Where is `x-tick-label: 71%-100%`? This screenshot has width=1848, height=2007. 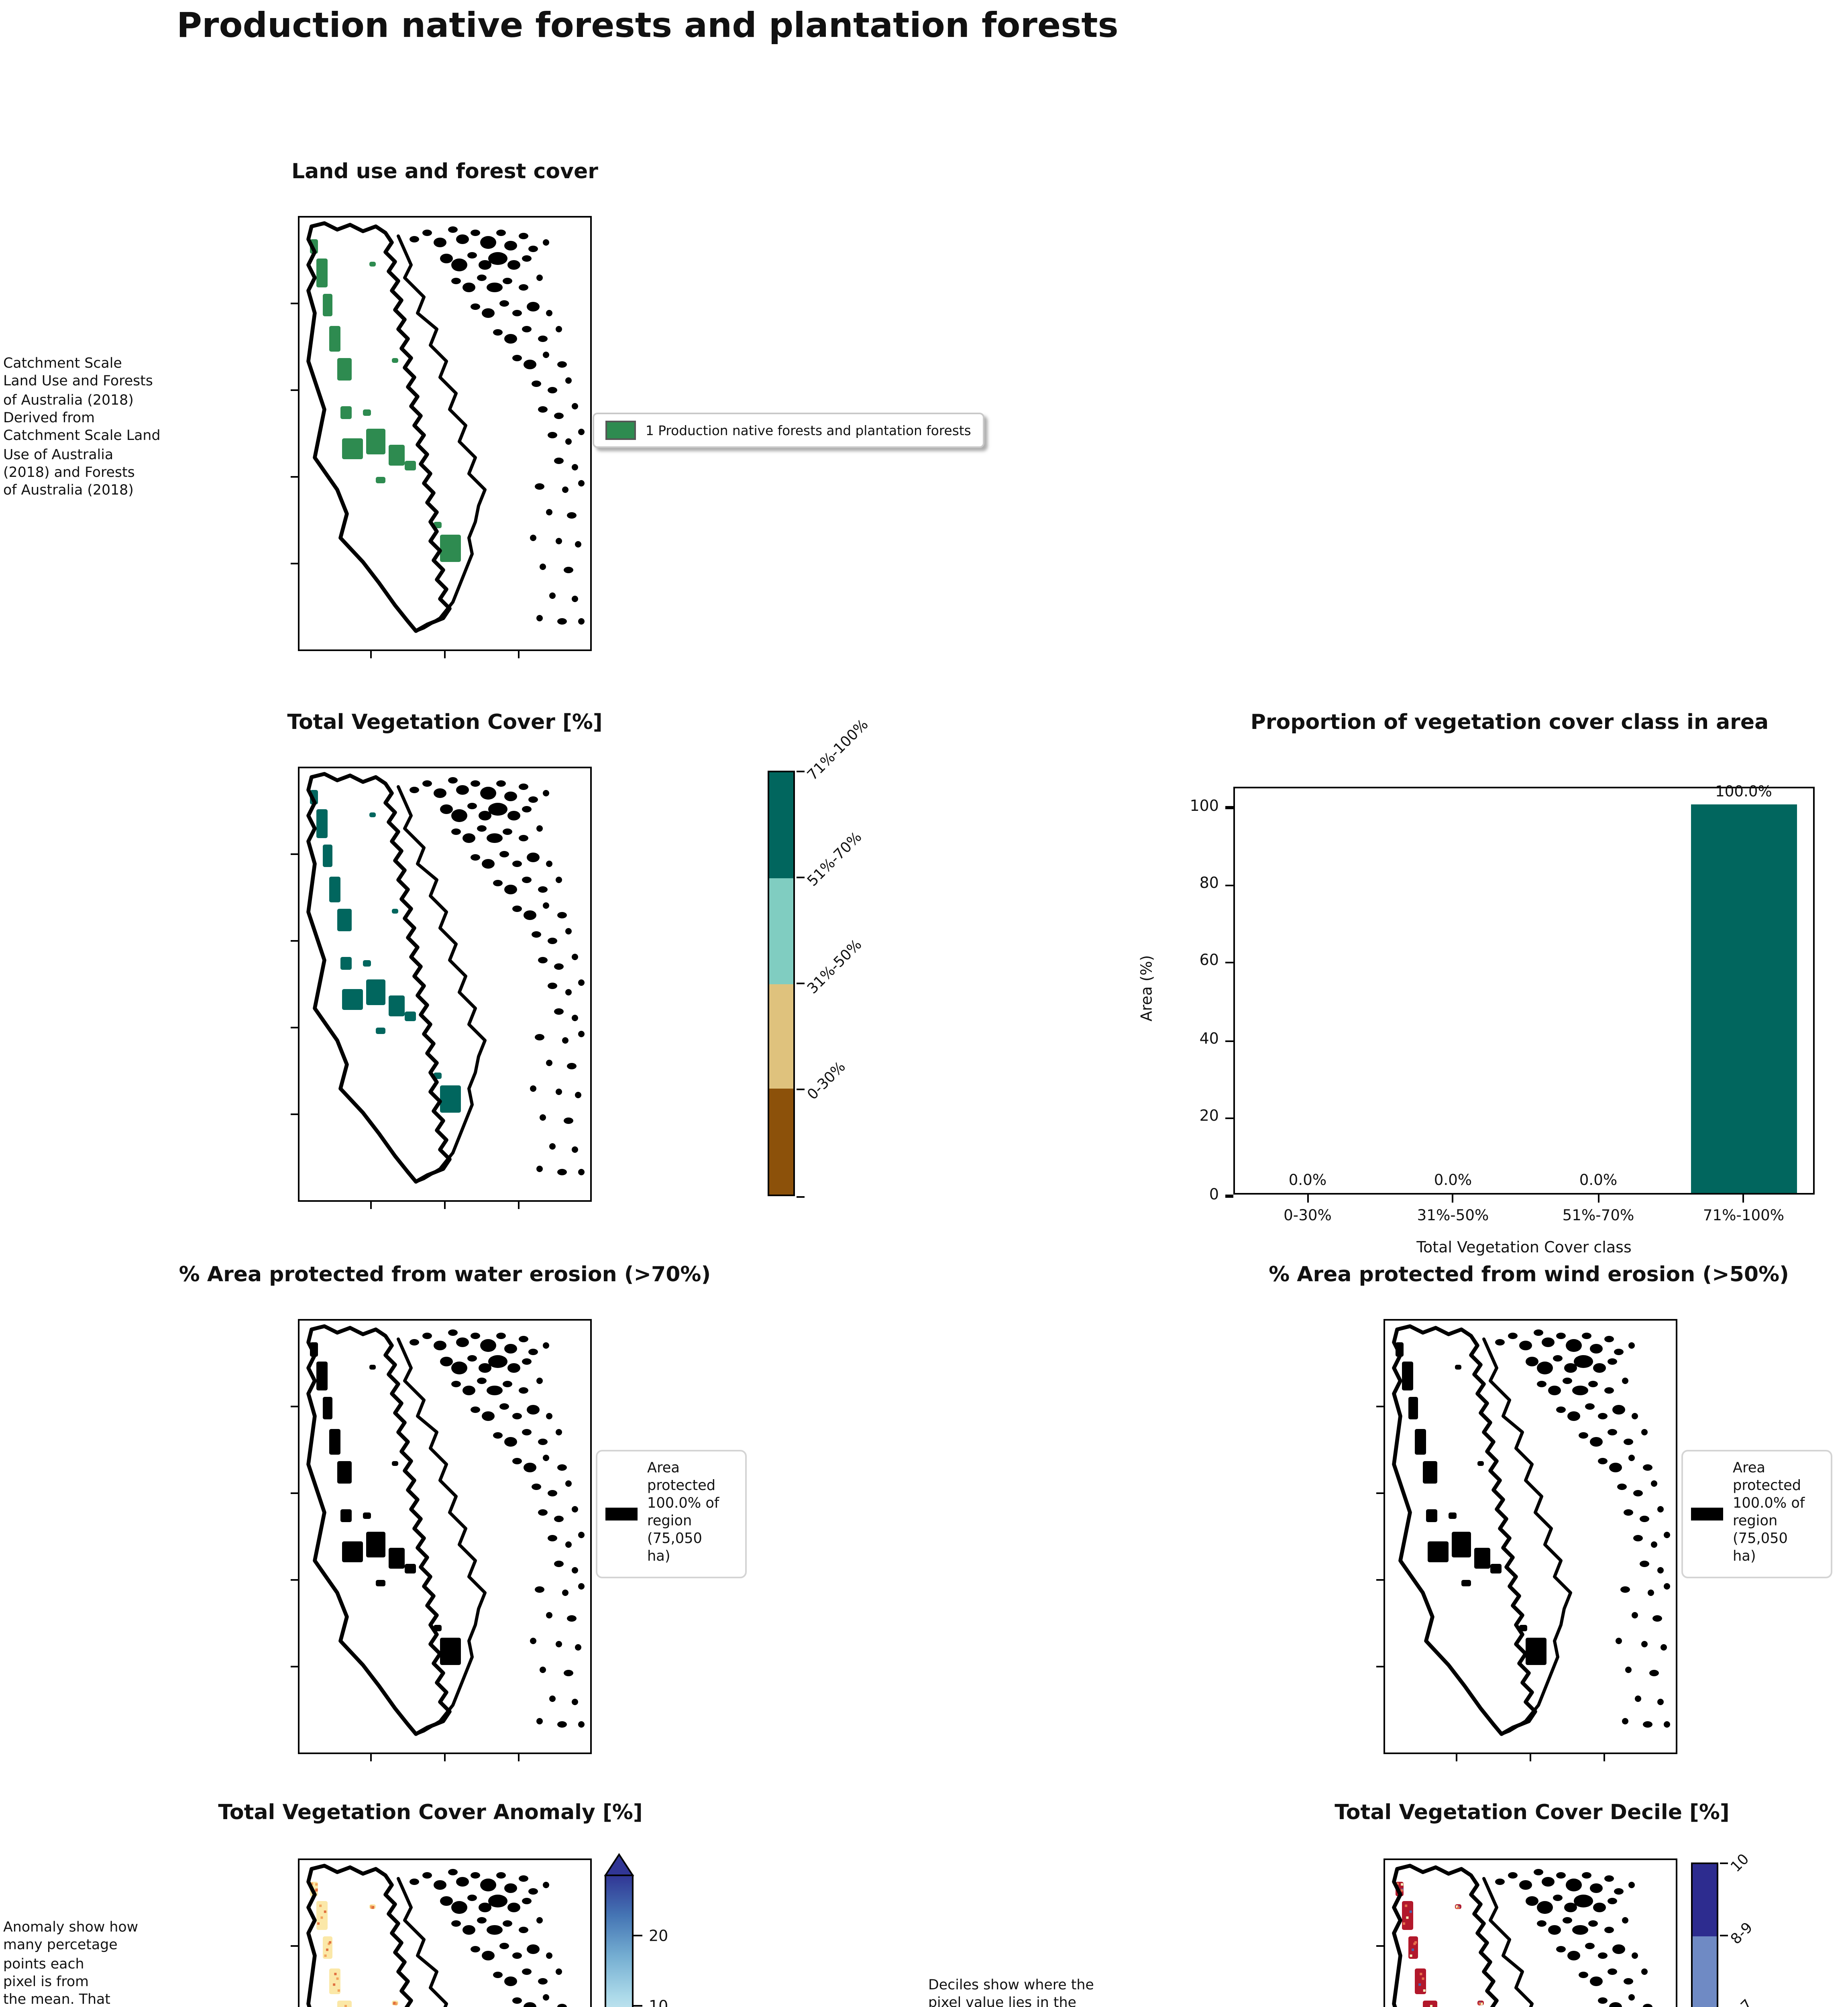
x-tick-label: 71%-100% is located at coordinates (1744, 1216).